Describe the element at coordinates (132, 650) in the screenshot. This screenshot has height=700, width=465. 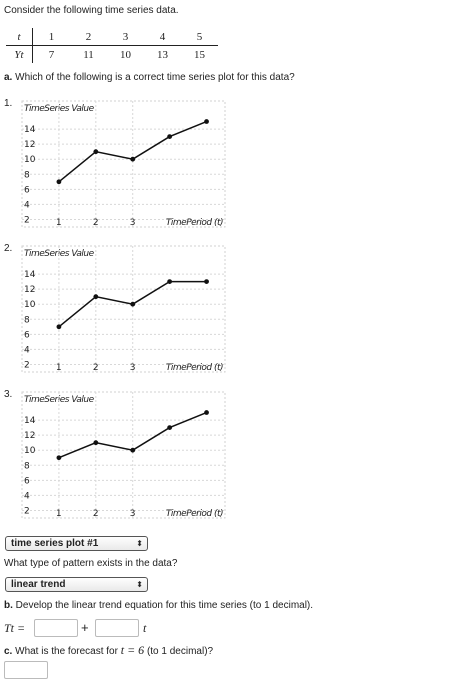
I see `part-c-math: t = 6` at that location.